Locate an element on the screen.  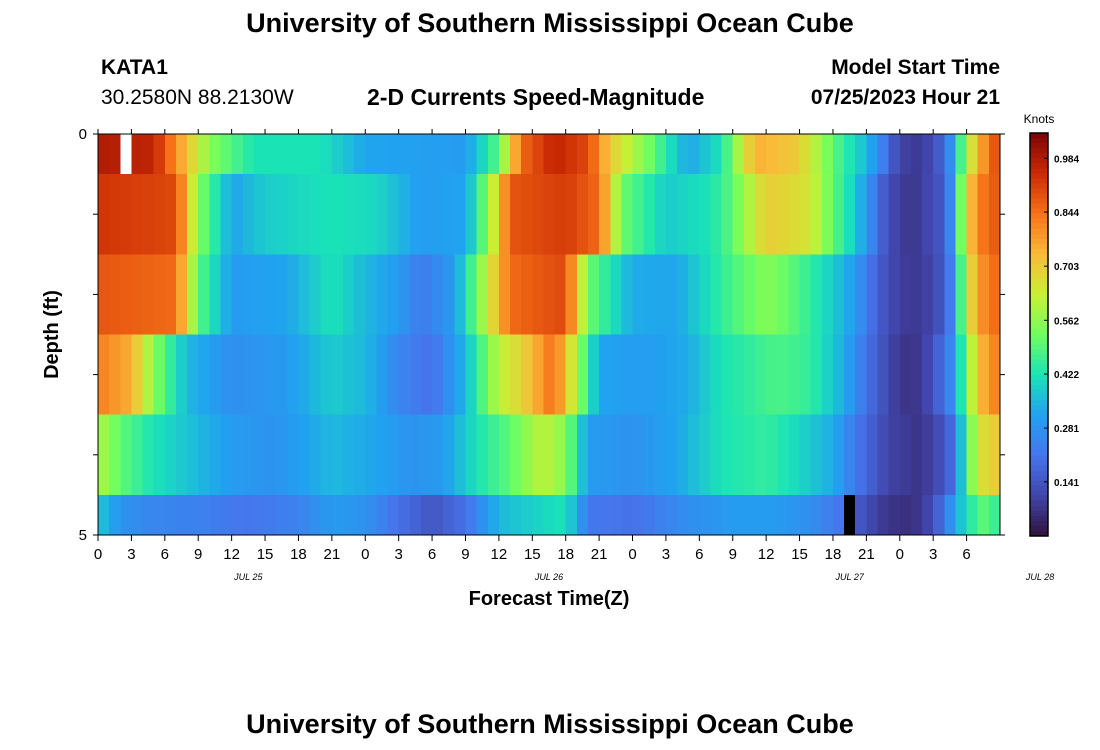
colorbar-tick-label: 0.281 is located at coordinates (1066, 429).